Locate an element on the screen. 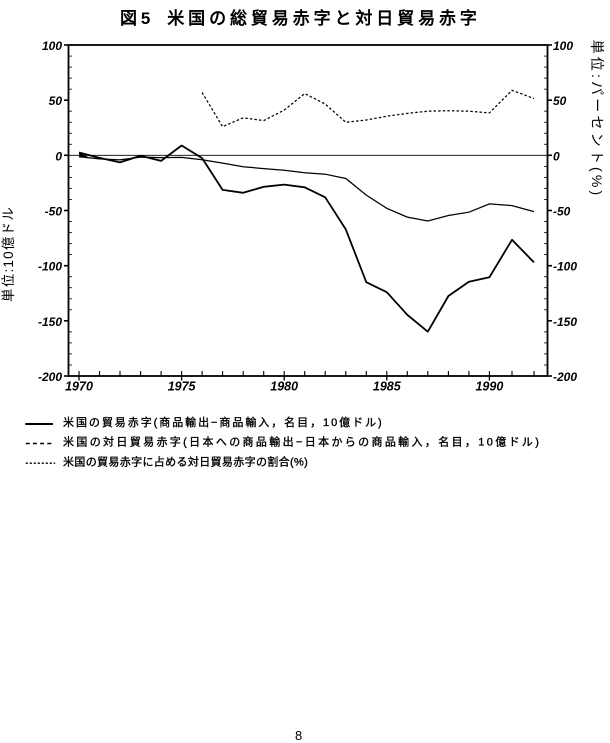 This screenshot has width=610, height=743. svg-text: 米国の貿易赤字に占める対日貿易赤字の割合(%) is located at coordinates (185, 462).